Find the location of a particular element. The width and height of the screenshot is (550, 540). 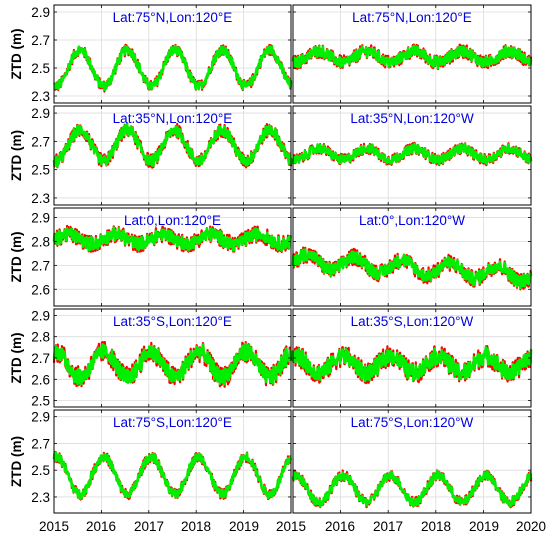

panel-5-left: Lat:75°S,Lon:120°E is located at coordinates (172, 461).